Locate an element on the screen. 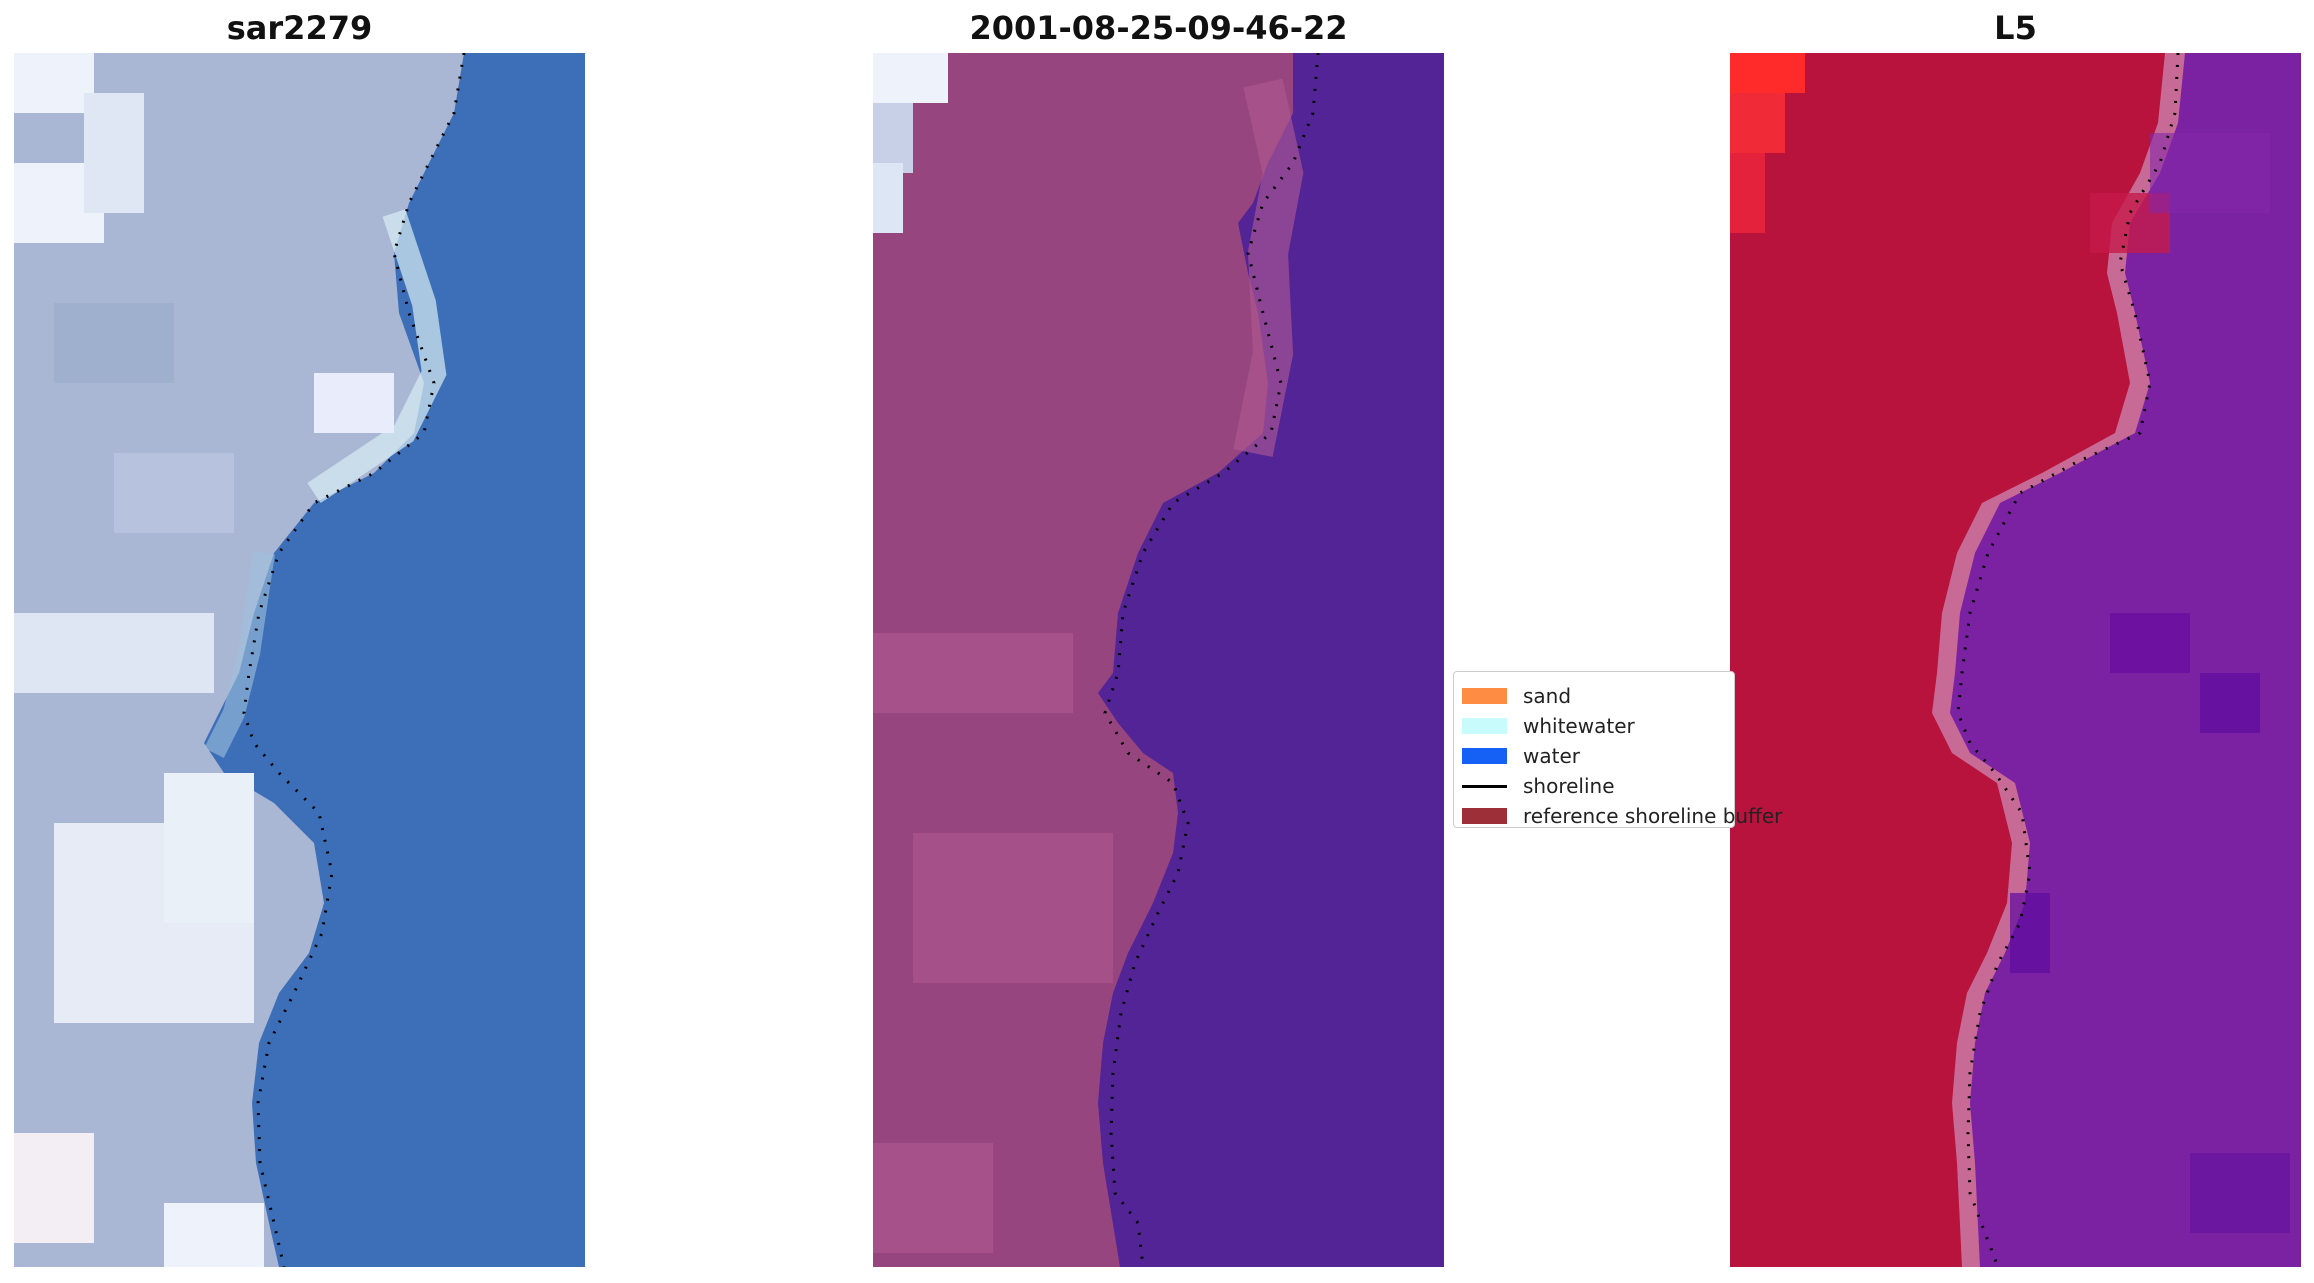  water-swatch is located at coordinates (1484, 756).